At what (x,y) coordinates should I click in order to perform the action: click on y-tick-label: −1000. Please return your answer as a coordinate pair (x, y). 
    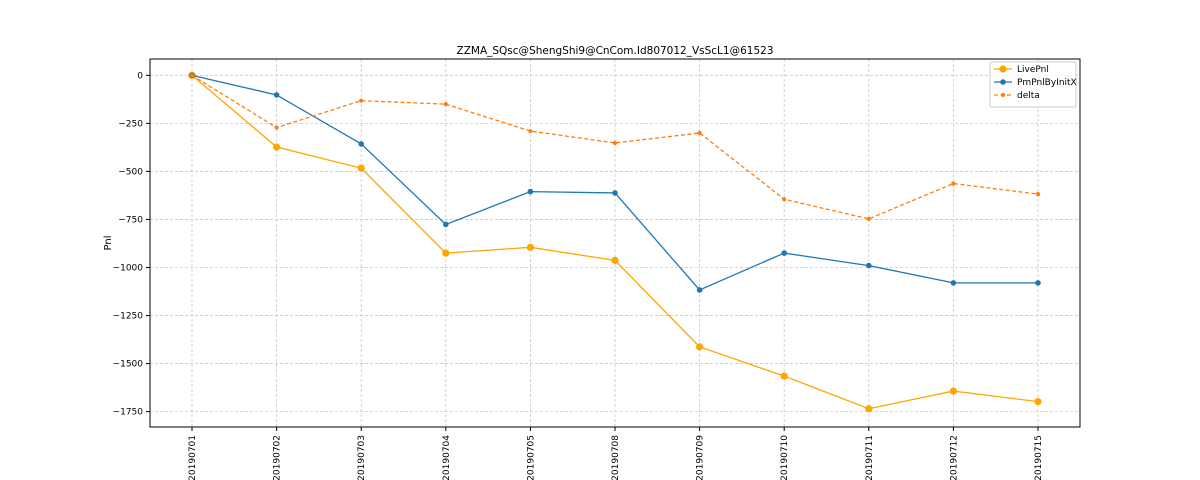
    Looking at the image, I should click on (128, 269).